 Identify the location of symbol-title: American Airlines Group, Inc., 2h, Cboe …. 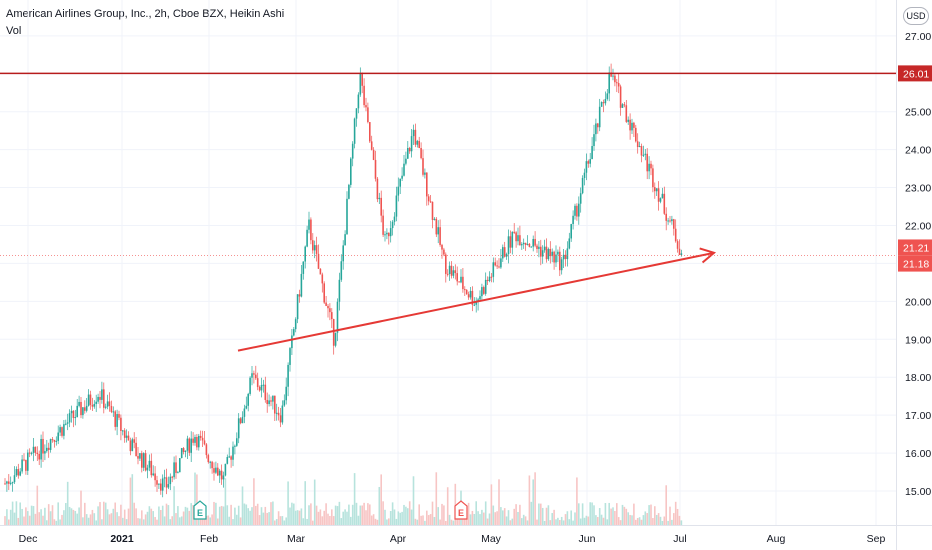
(145, 14).